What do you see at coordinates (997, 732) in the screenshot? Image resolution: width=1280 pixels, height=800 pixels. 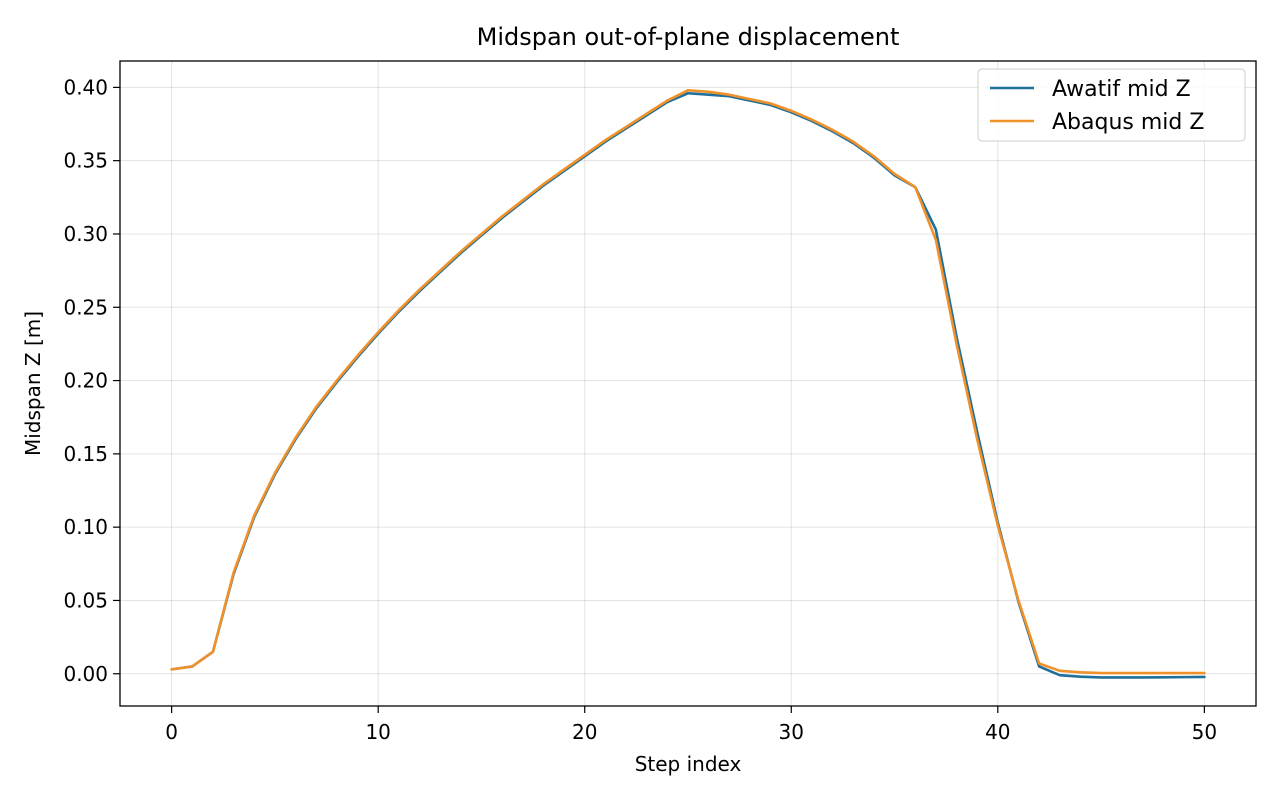 I see `x-tick-label: 40` at bounding box center [997, 732].